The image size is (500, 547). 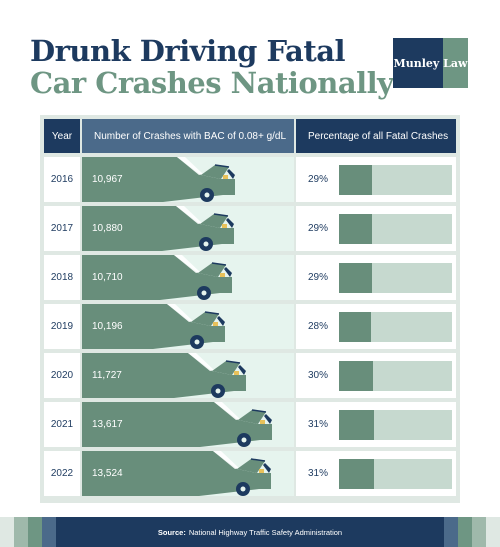 I want to click on header-crashes-label: Number of Crashes with BAC of 0.08+ g/dL, so click(x=190, y=136).